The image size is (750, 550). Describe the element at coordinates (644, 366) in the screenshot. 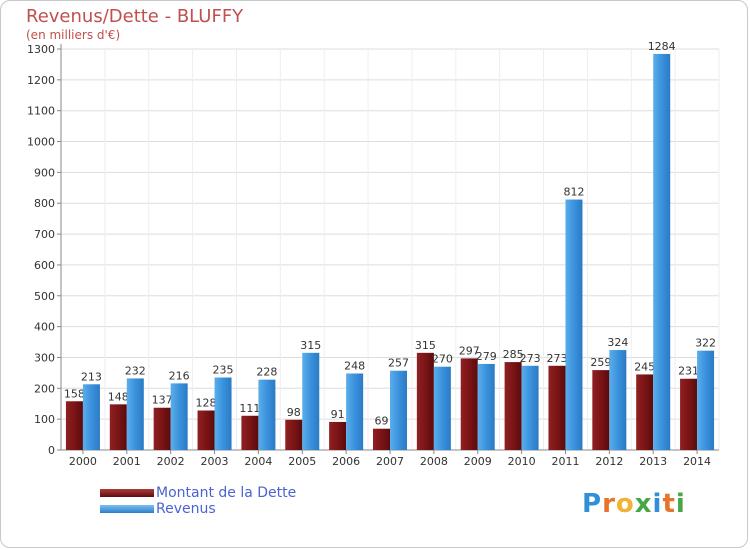

I see `bar-debt-label: 245` at that location.